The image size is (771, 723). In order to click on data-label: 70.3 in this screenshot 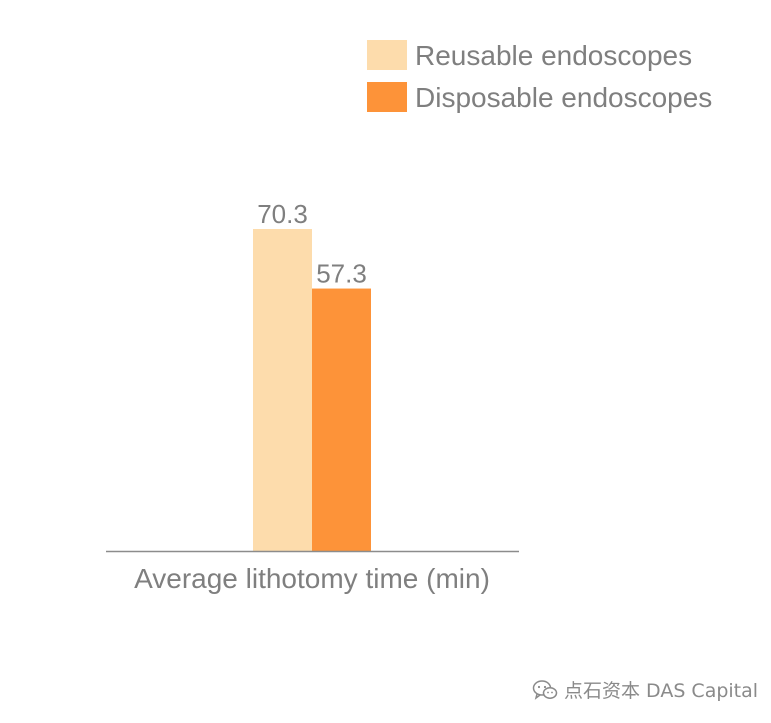, I will do `click(282, 214)`.